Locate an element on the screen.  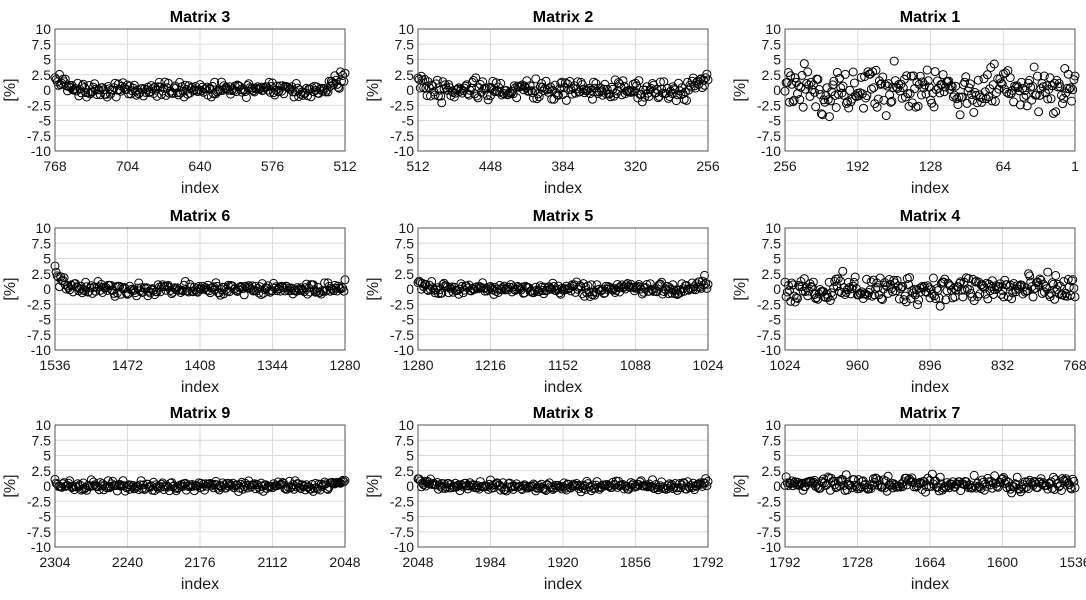
x-tick-label: 1536 is located at coordinates (1072, 562).